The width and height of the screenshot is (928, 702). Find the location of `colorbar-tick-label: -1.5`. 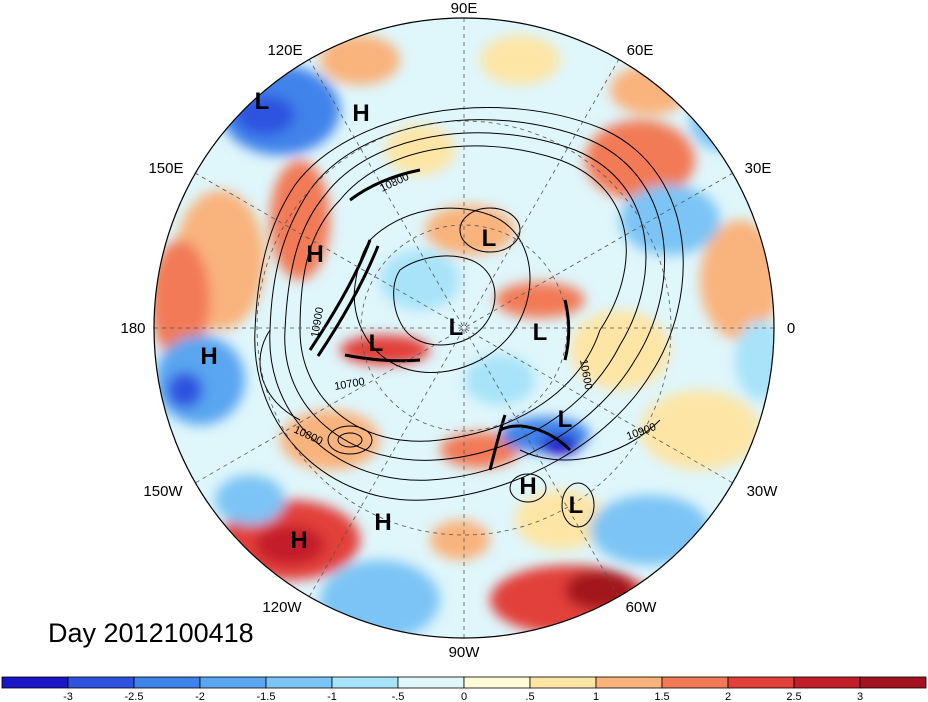

colorbar-tick-label: -1.5 is located at coordinates (266, 696).